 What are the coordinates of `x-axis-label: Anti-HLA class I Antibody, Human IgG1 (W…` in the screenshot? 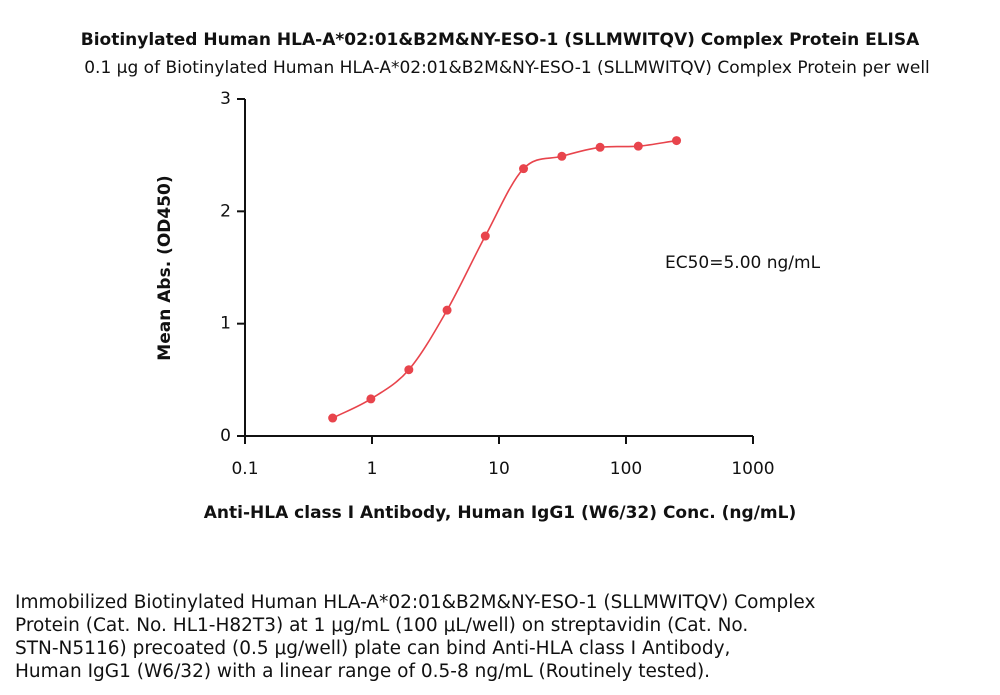 It's located at (500, 513).